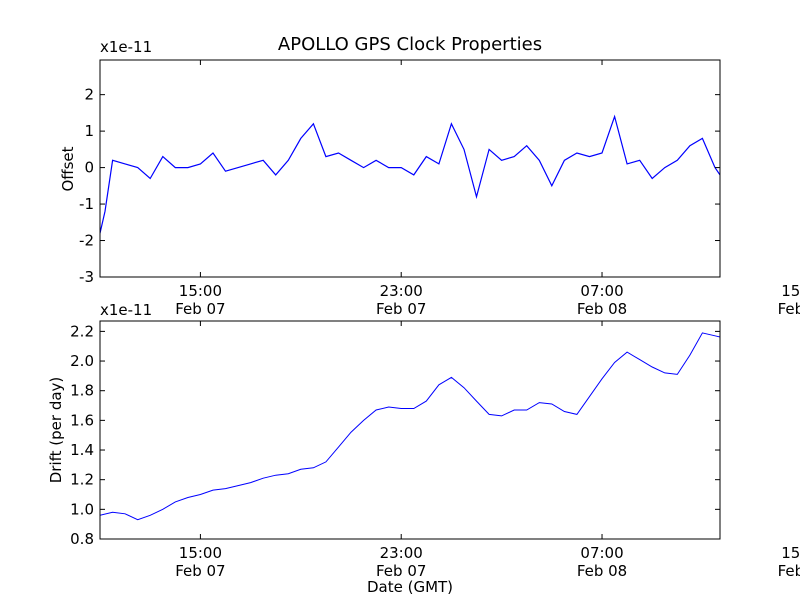 This screenshot has width=800, height=600. What do you see at coordinates (89, 131) in the screenshot?
I see `offset-ytick-label: 1` at bounding box center [89, 131].